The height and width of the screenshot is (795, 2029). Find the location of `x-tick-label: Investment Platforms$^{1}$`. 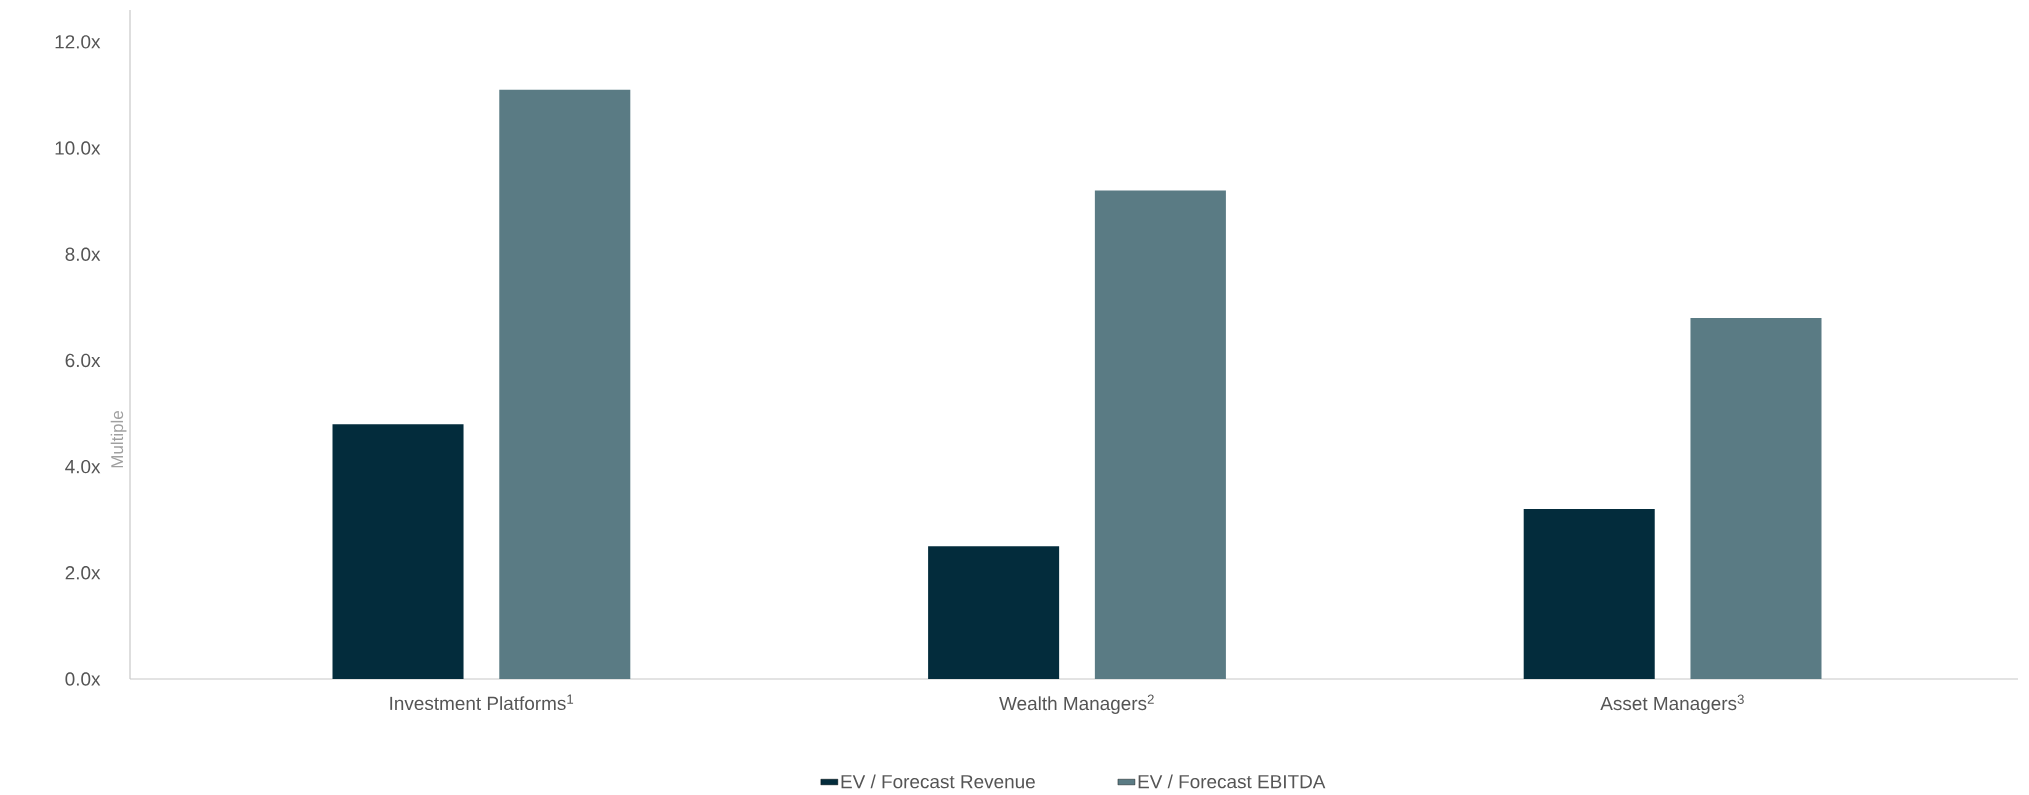

x-tick-label: Investment Platforms$^{1}$ is located at coordinates (482, 702).